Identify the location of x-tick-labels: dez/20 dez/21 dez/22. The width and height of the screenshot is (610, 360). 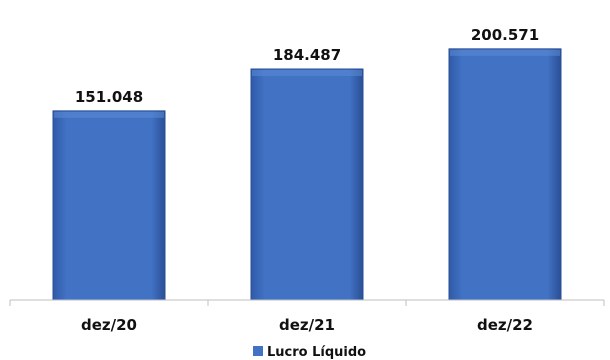
(307, 325).